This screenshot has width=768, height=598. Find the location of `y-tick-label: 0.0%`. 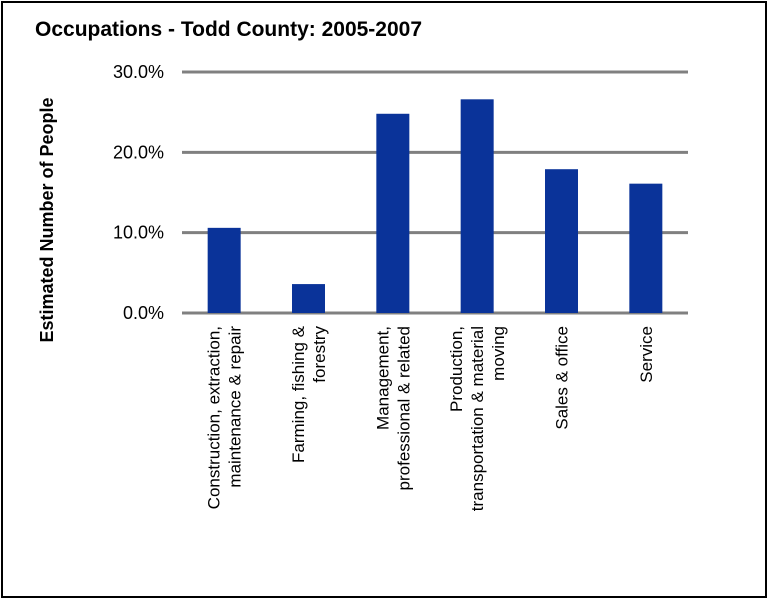

y-tick-label: 0.0% is located at coordinates (143, 313).